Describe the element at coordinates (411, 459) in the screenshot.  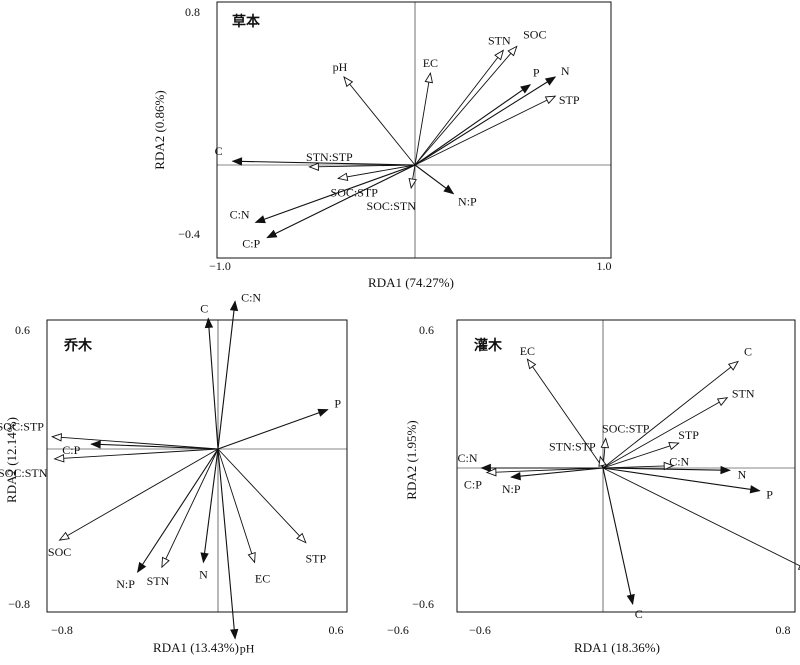
I see `y-axis-label: RDA2 (1.95%)` at that location.